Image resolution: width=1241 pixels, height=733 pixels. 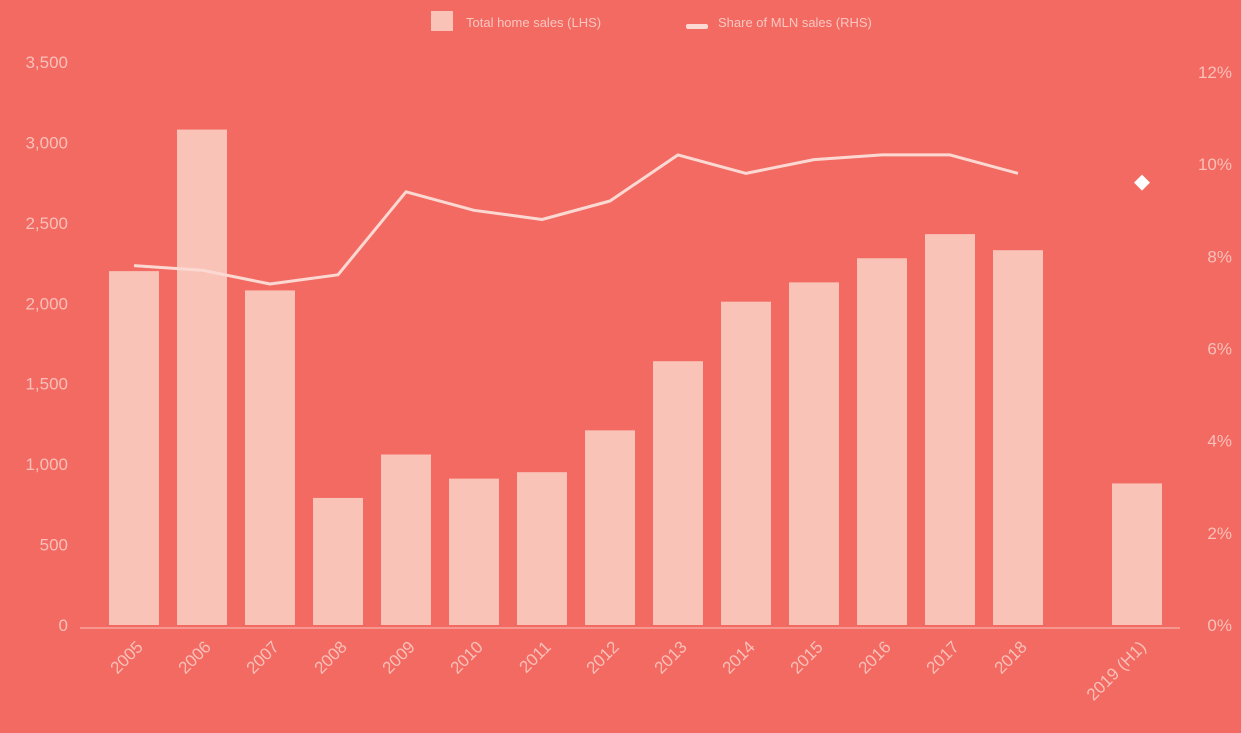 What do you see at coordinates (943, 657) in the screenshot?
I see `x-tick-label: 2017` at bounding box center [943, 657].